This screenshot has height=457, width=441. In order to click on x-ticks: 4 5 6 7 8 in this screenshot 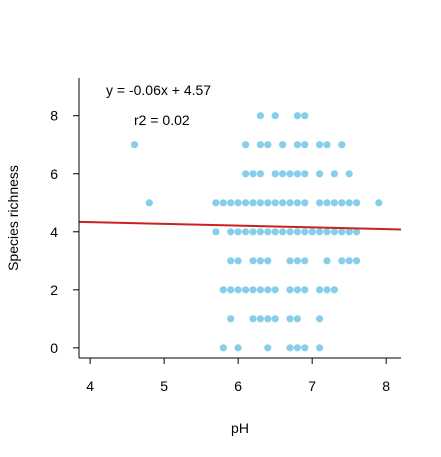, I will do `click(238, 376)`.